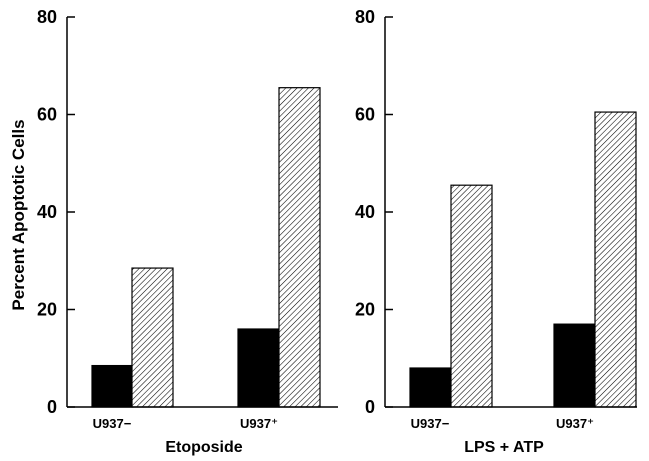 The width and height of the screenshot is (649, 461). What do you see at coordinates (18, 214) in the screenshot?
I see `y-axis-label: Percent Apoptotic Cells` at bounding box center [18, 214].